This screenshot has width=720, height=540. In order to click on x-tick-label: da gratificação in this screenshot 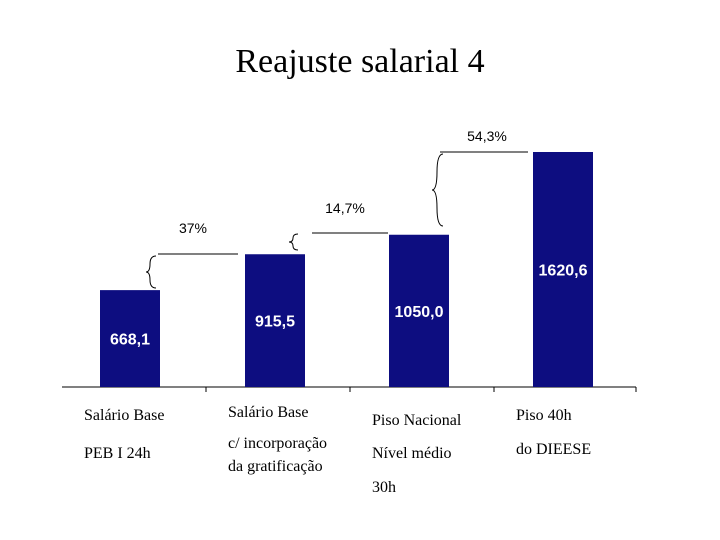, I will do `click(275, 466)`.